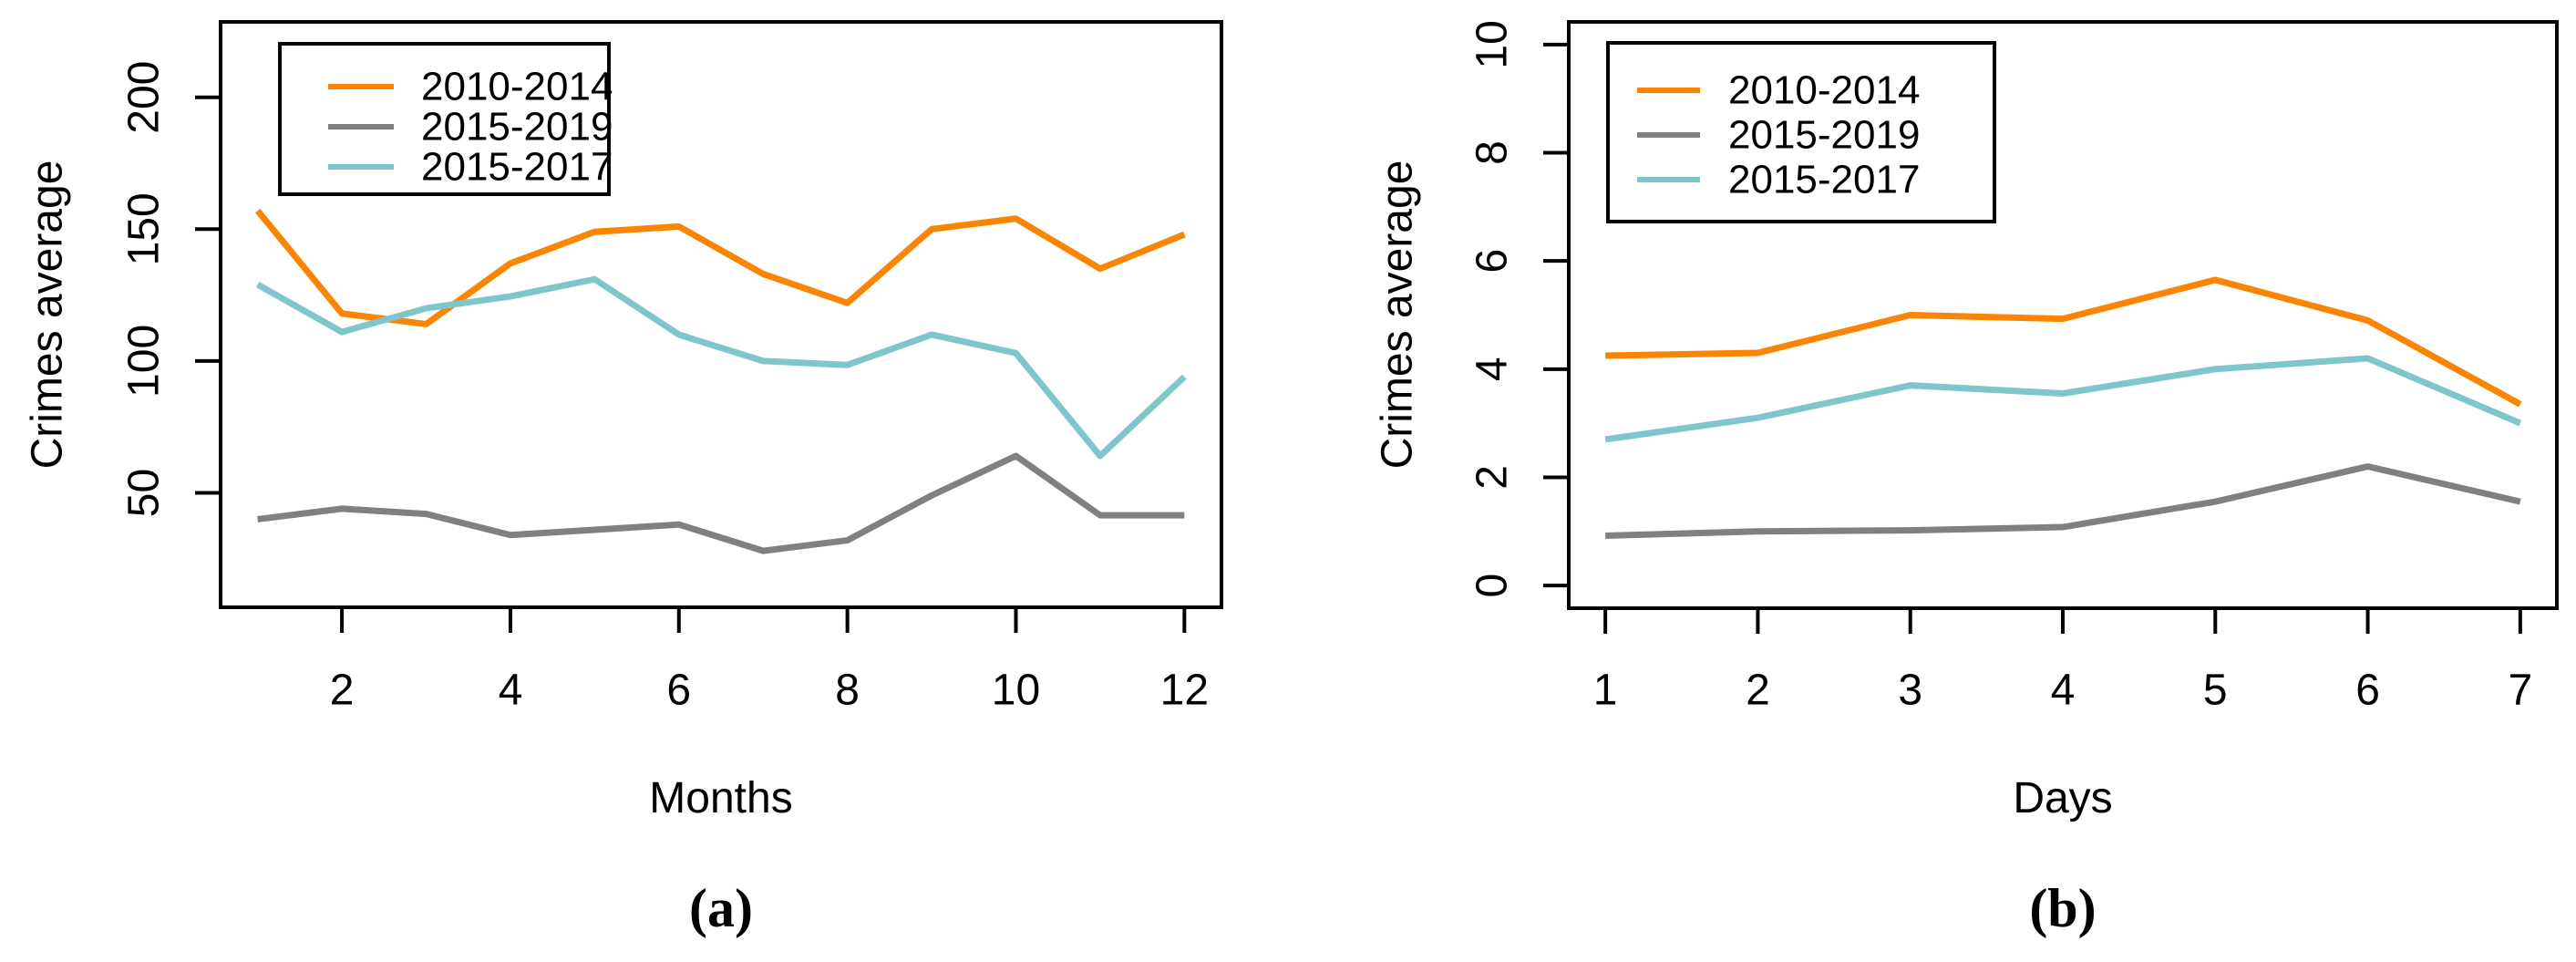  I want to click on y-tick-label: 200, so click(144, 97).